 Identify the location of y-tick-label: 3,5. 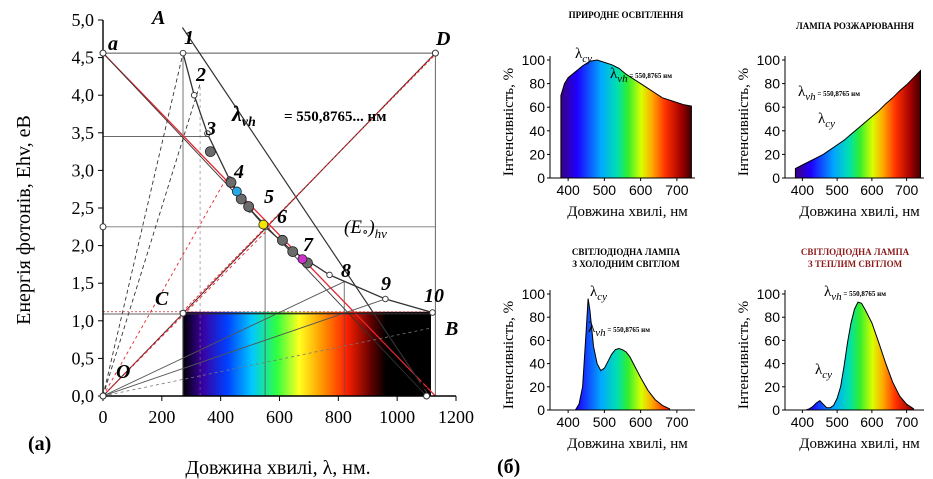
(83, 133).